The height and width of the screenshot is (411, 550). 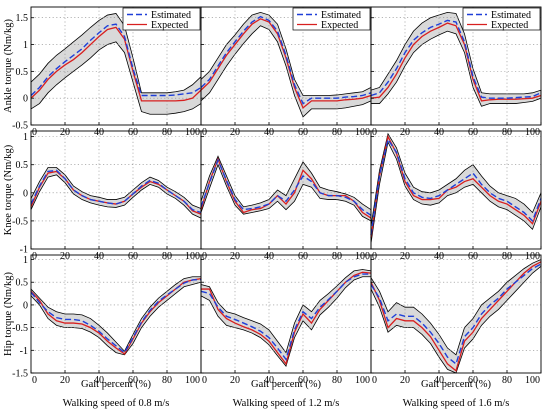 I want to click on xtick-label-r1c1-1: 20, so click(x=235, y=256).